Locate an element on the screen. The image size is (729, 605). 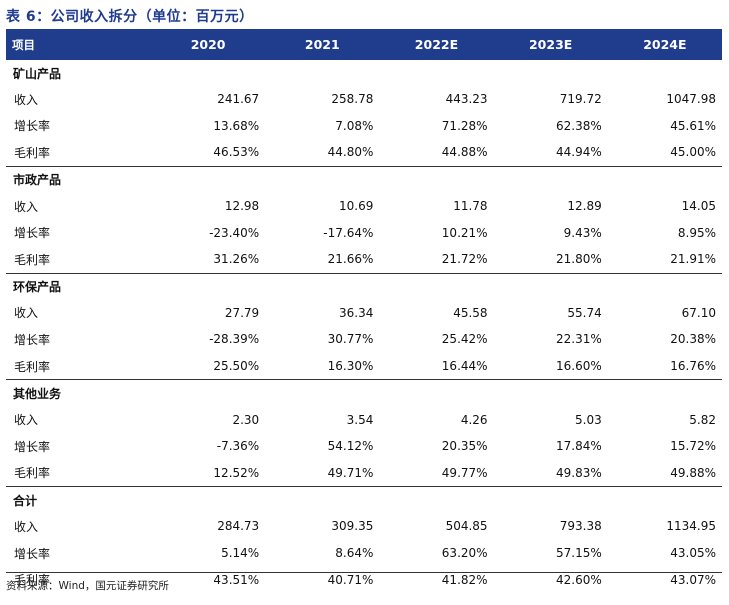
header-year: 2024E is located at coordinates (664, 44).